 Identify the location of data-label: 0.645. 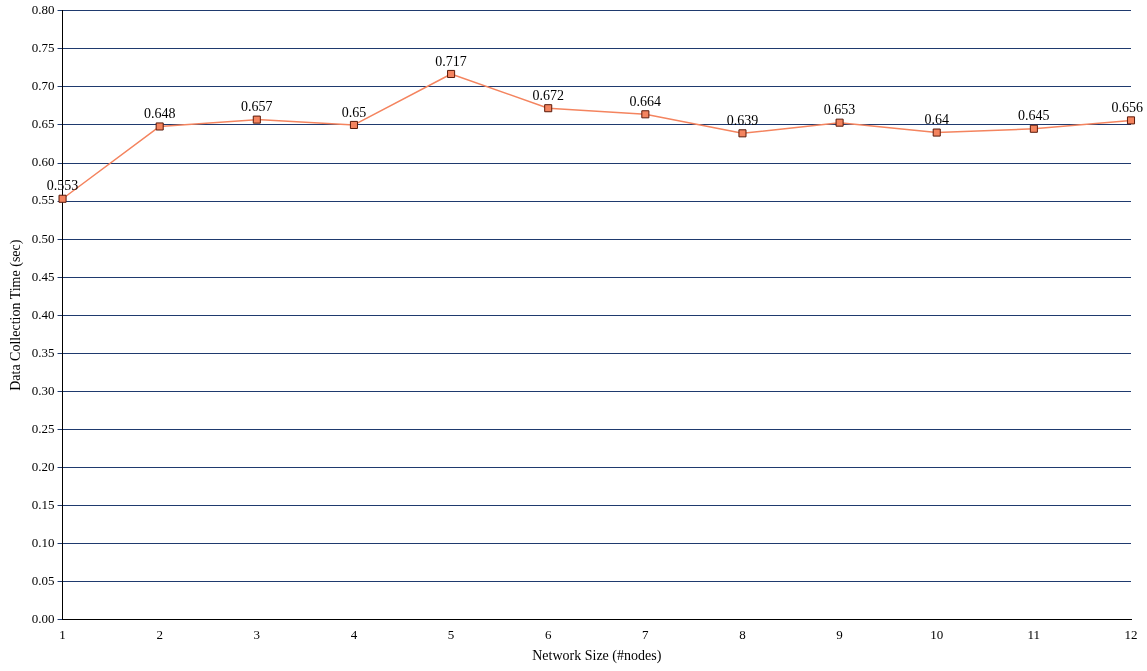
(1034, 116).